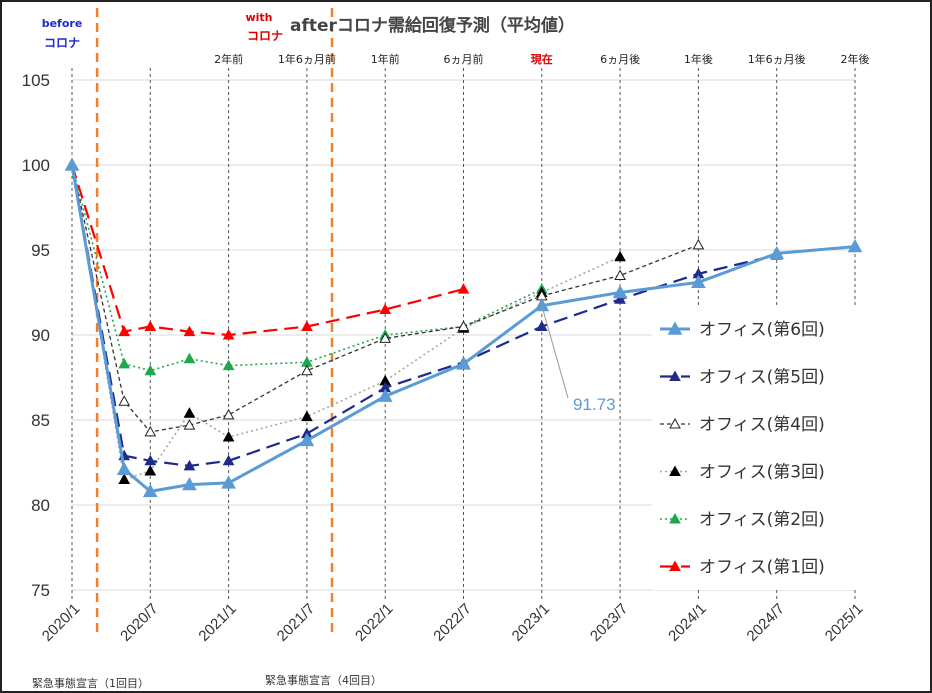 This screenshot has height=693, width=932. I want to click on annotation-layer: 91.73, so click(578, 359).